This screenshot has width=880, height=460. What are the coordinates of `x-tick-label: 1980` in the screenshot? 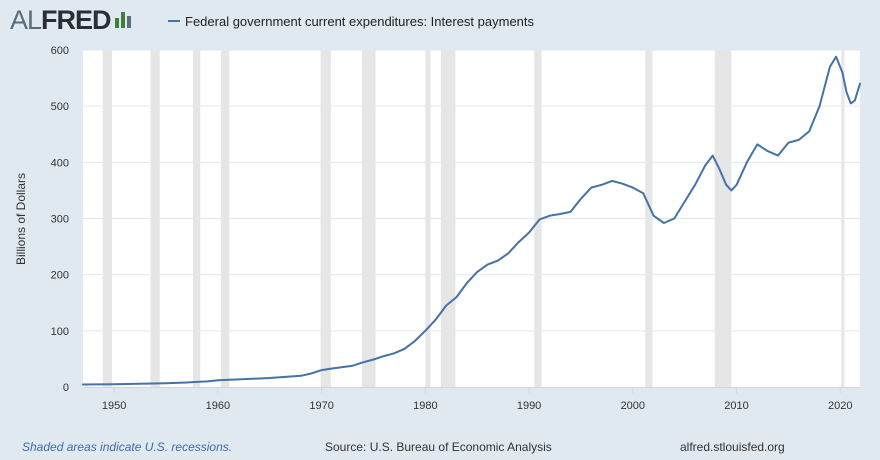 It's located at (425, 406).